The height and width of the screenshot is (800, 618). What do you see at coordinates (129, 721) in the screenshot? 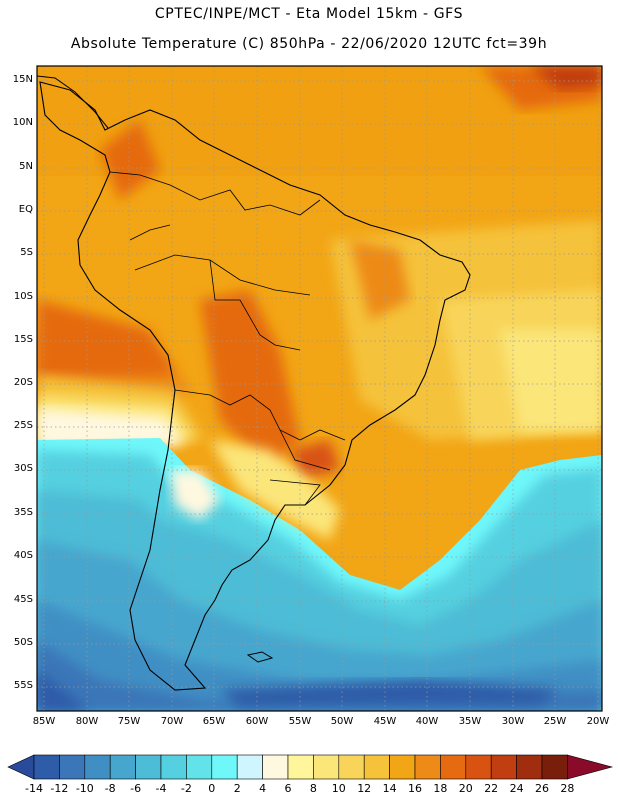
I see `lon-label: 75W` at bounding box center [129, 721].